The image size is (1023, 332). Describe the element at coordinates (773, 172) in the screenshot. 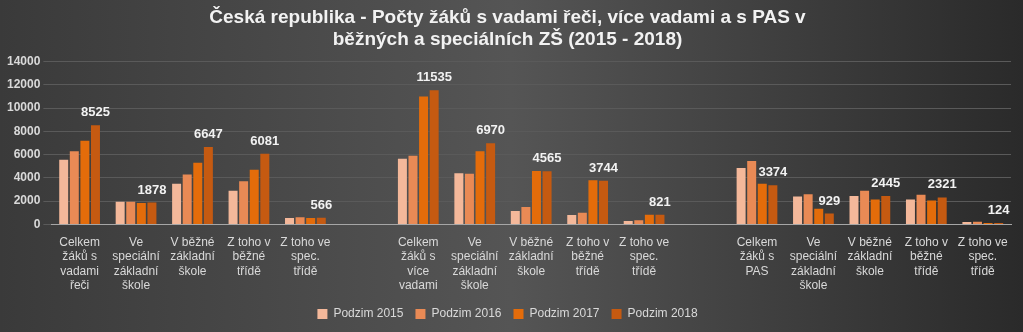

I see `data-label: 3374` at that location.